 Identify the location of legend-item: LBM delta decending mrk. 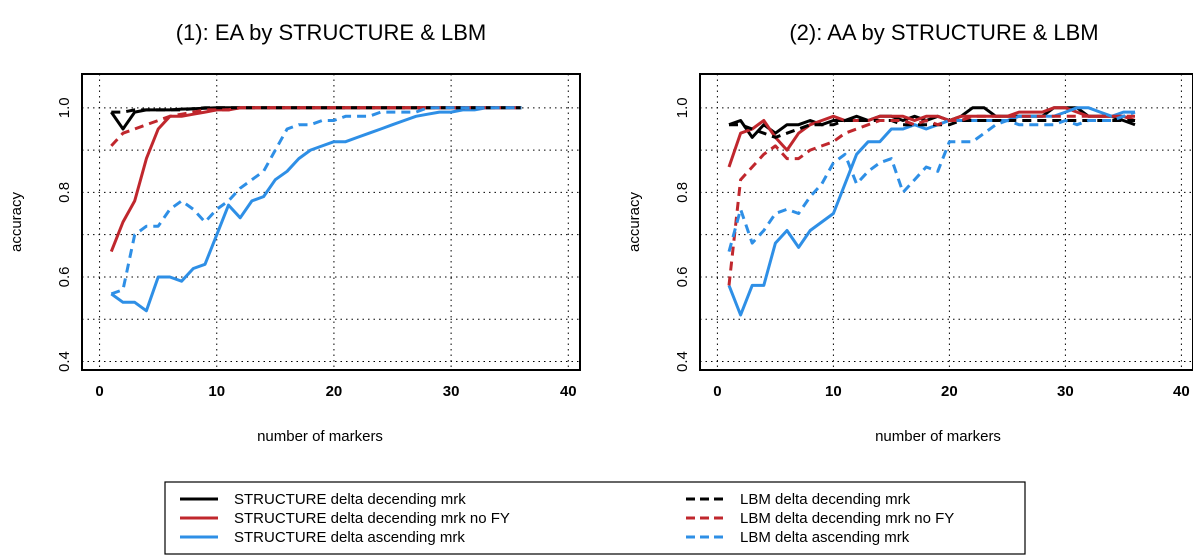
(798, 499).